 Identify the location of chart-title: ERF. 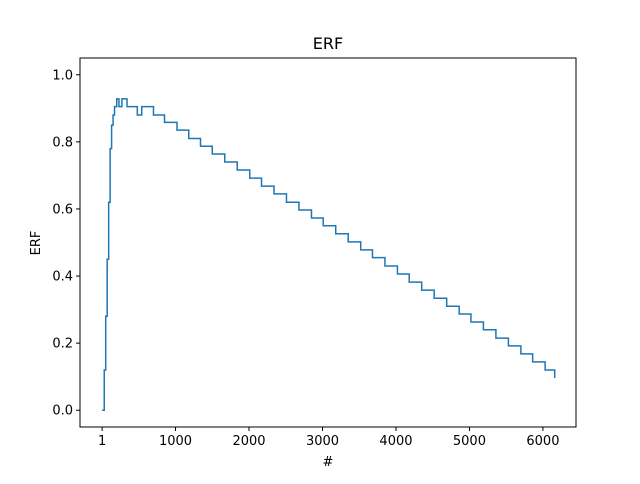
(328, 43).